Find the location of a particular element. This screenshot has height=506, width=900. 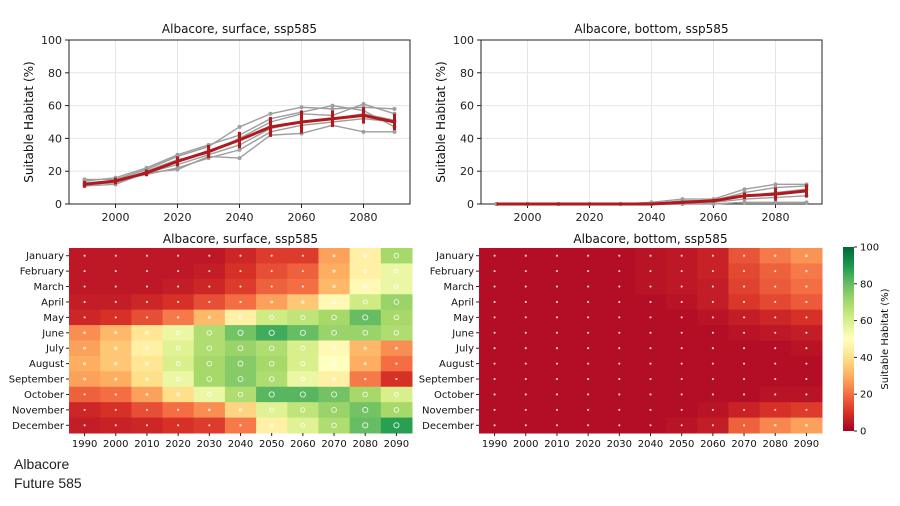

row-label: December is located at coordinates (38, 426).